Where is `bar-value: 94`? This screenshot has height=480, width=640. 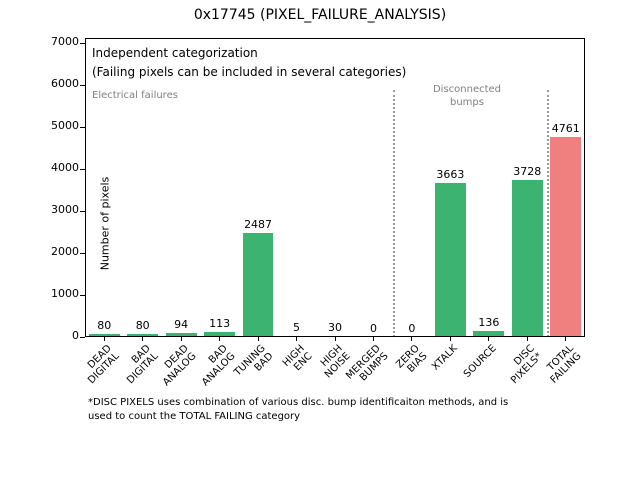
bar-value: 94 is located at coordinates (181, 325).